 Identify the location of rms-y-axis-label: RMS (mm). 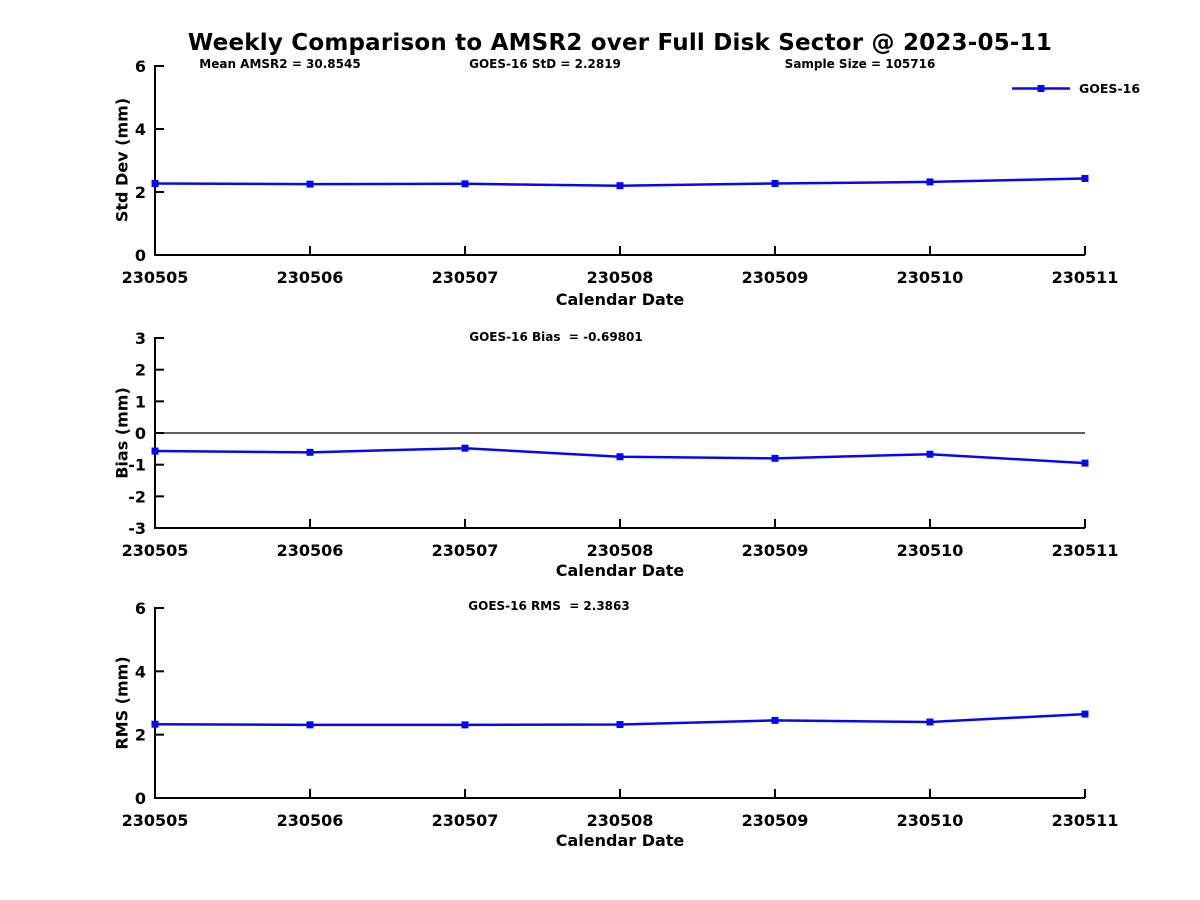
(122, 703).